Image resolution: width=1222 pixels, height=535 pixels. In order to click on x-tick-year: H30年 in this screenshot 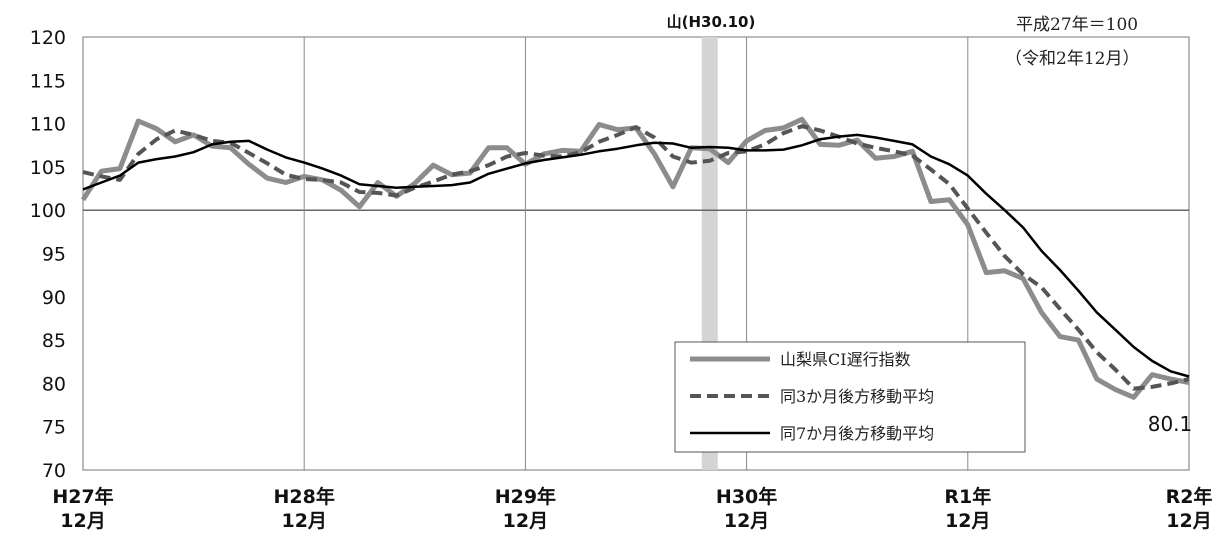, I will do `click(746, 496)`.